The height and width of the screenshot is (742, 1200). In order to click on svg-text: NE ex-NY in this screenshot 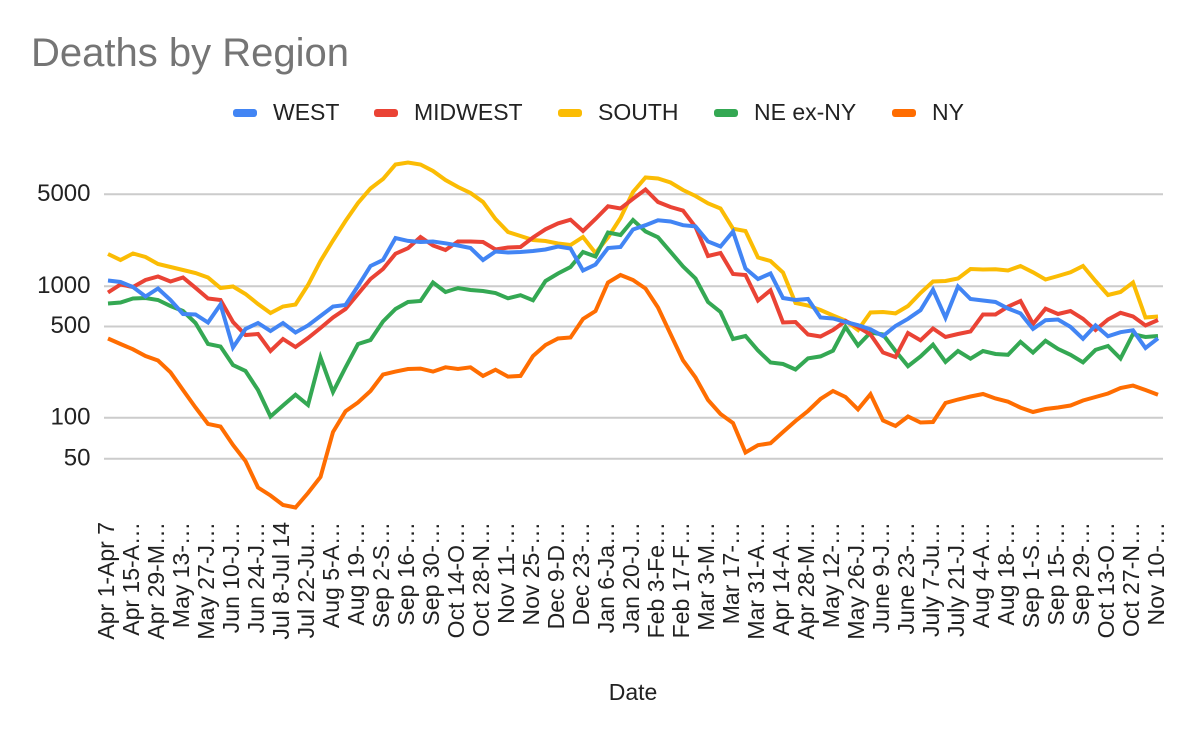, I will do `click(805, 112)`.